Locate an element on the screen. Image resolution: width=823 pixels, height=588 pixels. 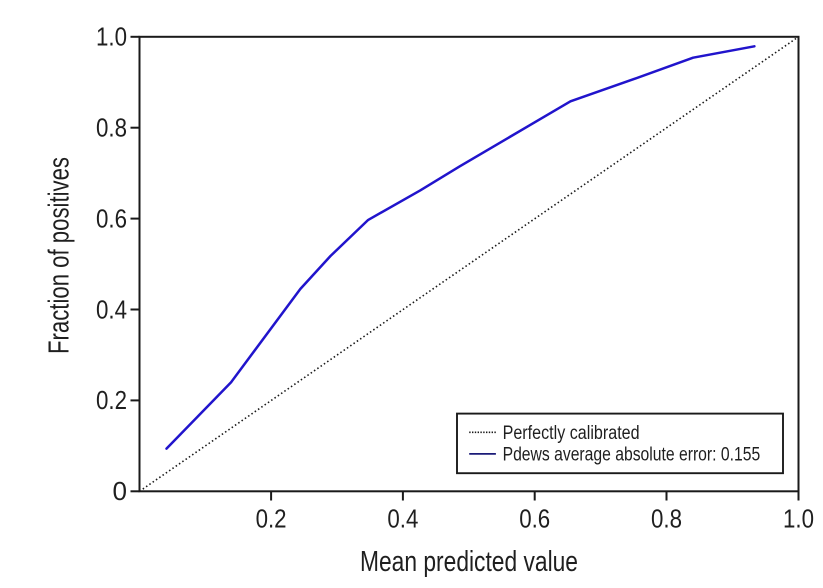
svg-text: 0 is located at coordinates (120, 491).